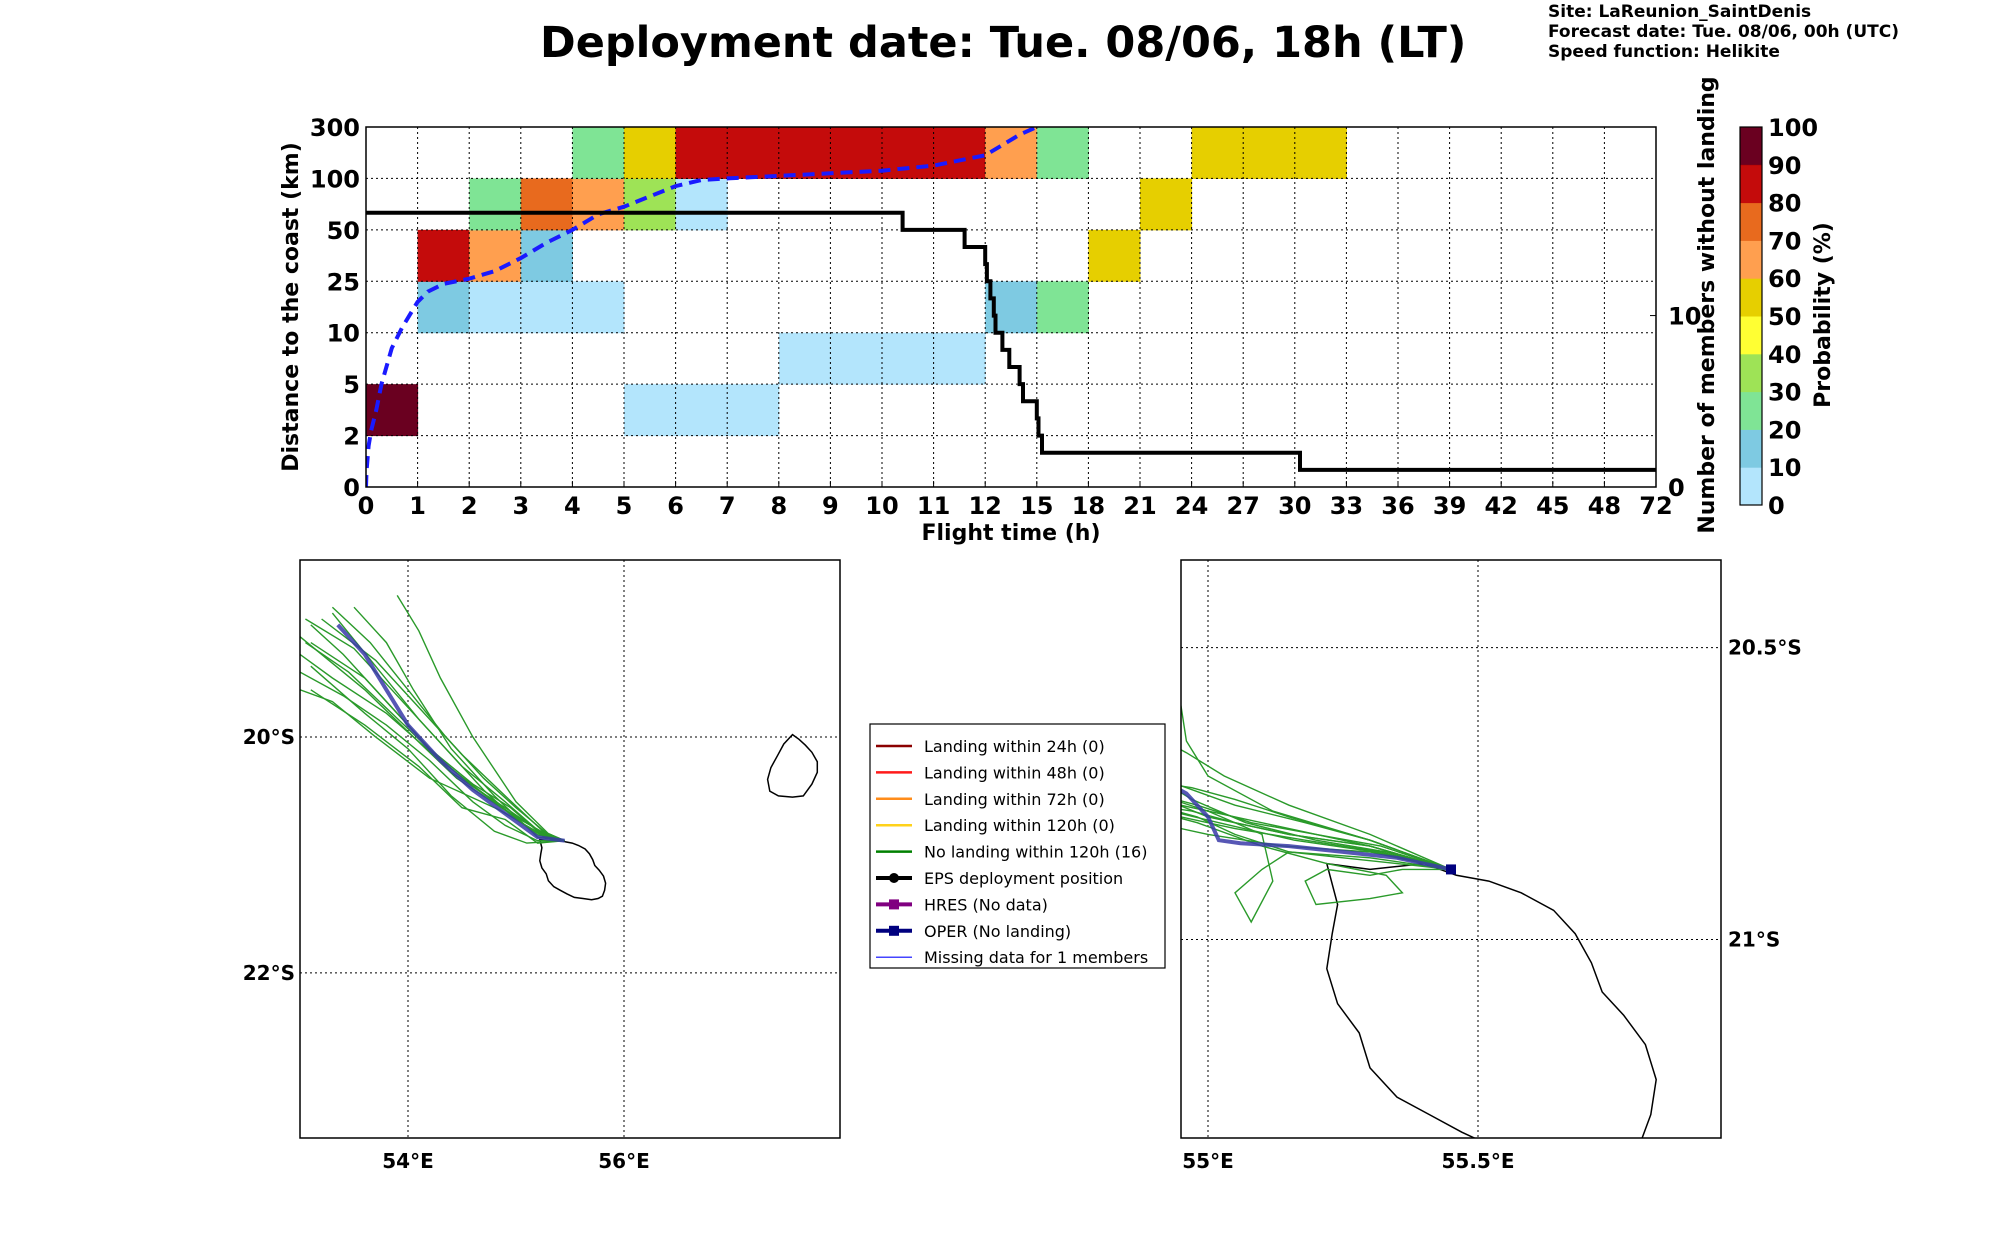 Image resolution: width=2000 pixels, height=1250 pixels. What do you see at coordinates (1451, 869) in the screenshot?
I see `deployment-marker` at bounding box center [1451, 869].